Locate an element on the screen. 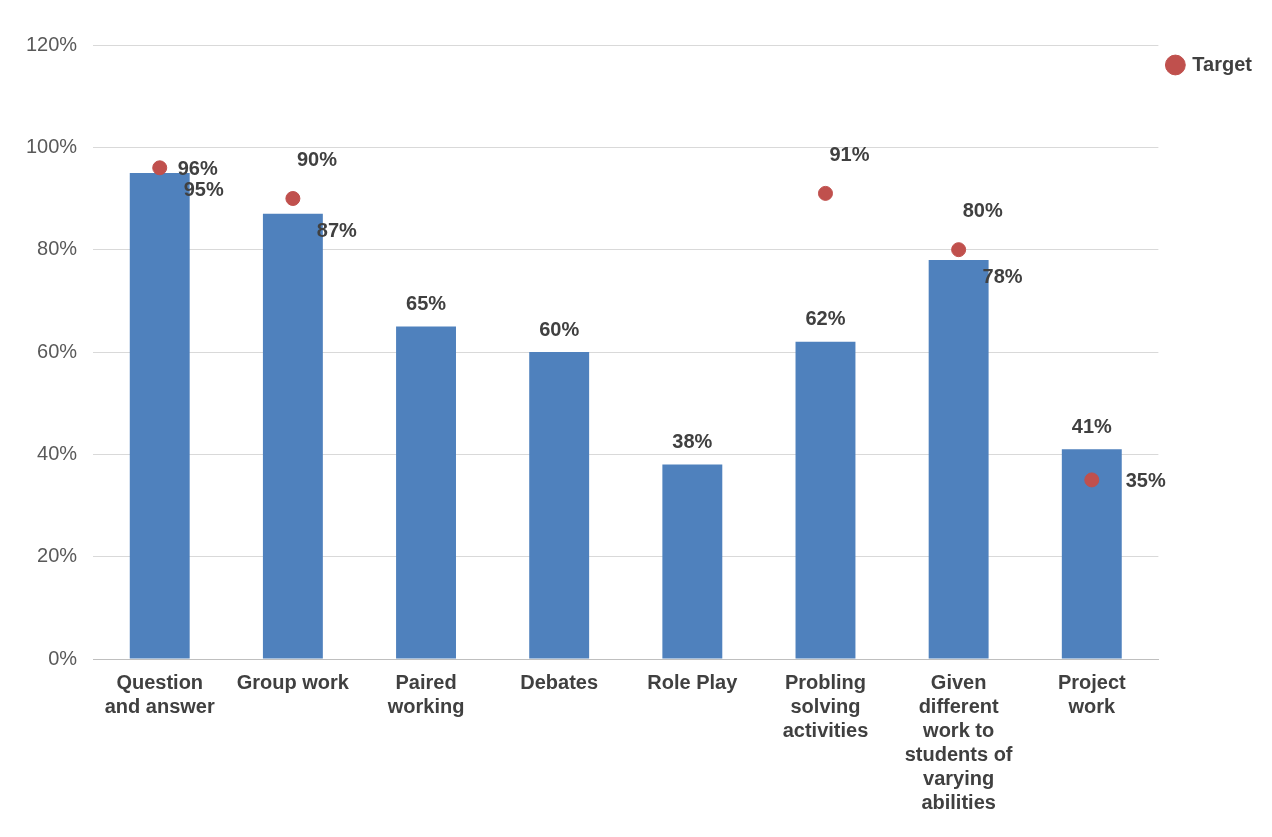  y-tick-label: 80% is located at coordinates (57, 248).